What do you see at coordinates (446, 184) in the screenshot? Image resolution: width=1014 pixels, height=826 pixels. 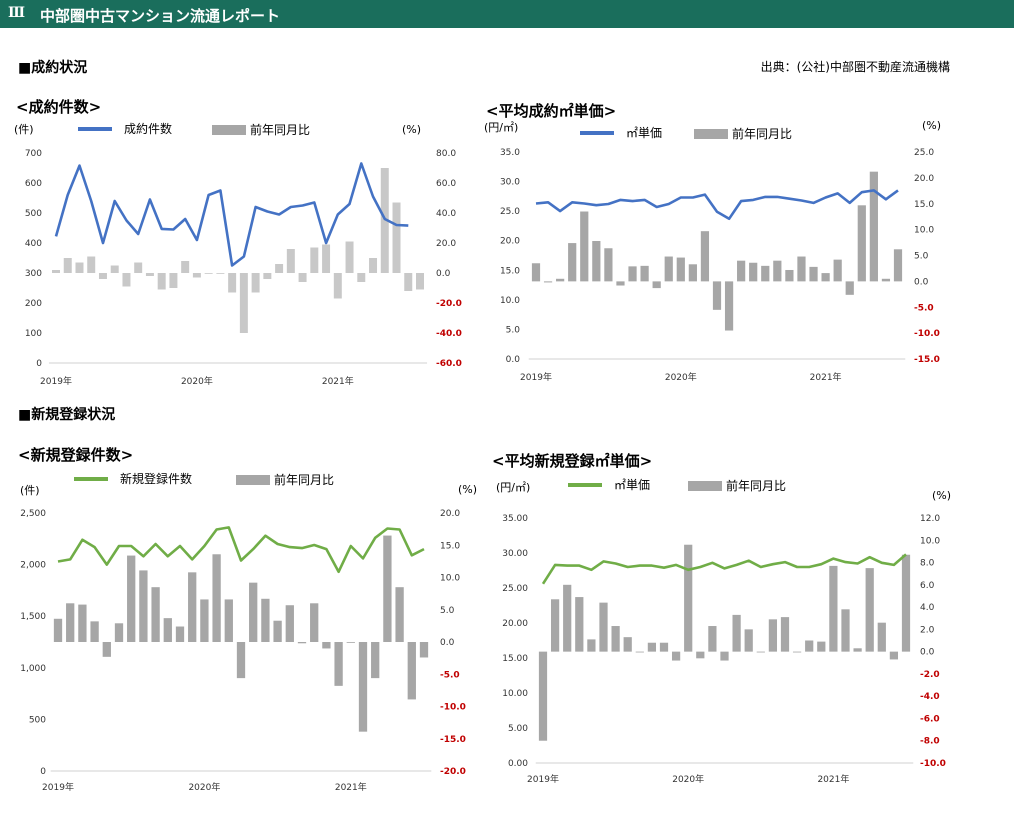 I see `right-tick-label: 60.0` at bounding box center [446, 184].